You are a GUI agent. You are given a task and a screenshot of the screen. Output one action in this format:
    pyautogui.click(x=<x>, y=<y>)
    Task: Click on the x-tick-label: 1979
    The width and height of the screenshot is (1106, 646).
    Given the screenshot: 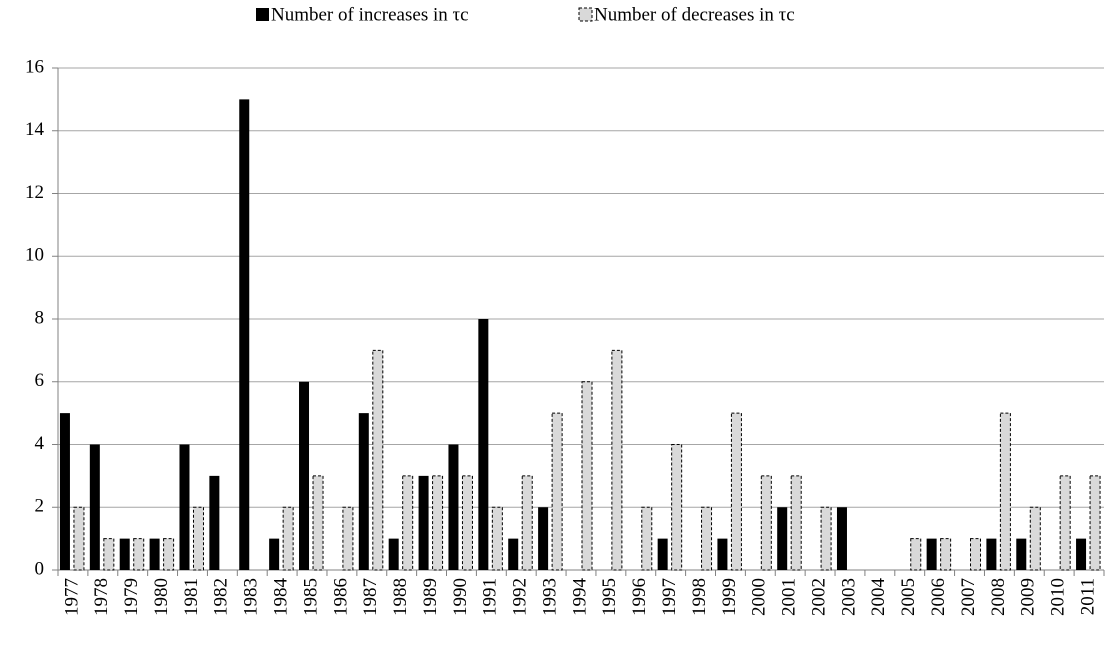 What is the action you would take?
    pyautogui.click(x=131, y=597)
    